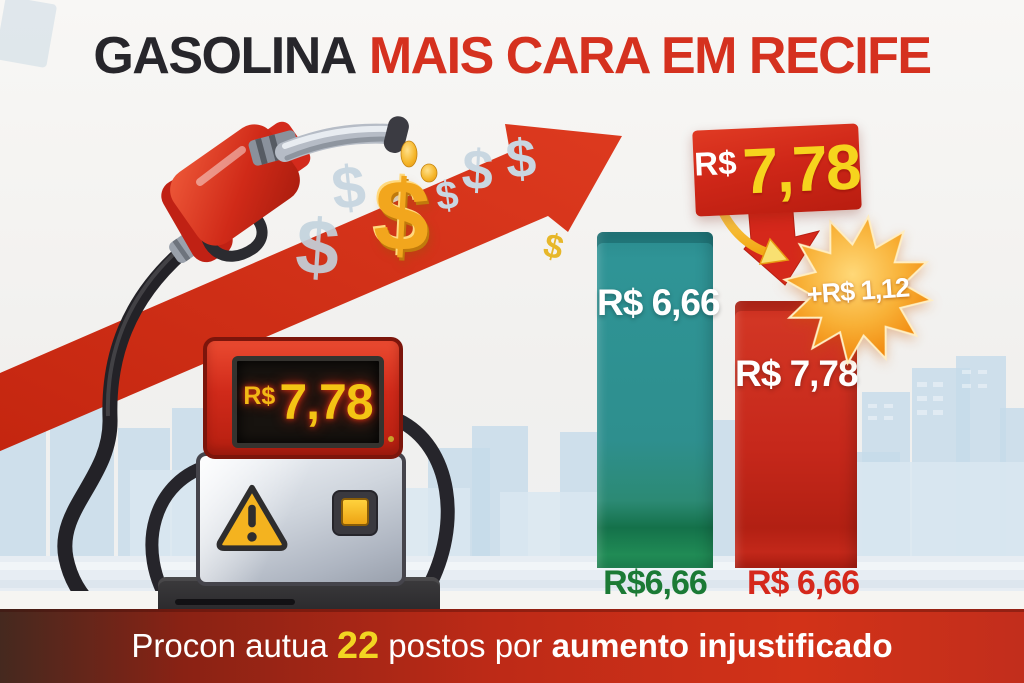 The width and height of the screenshot is (1024, 683). I want to click on price-badge: R$ 7,78, so click(777, 170).